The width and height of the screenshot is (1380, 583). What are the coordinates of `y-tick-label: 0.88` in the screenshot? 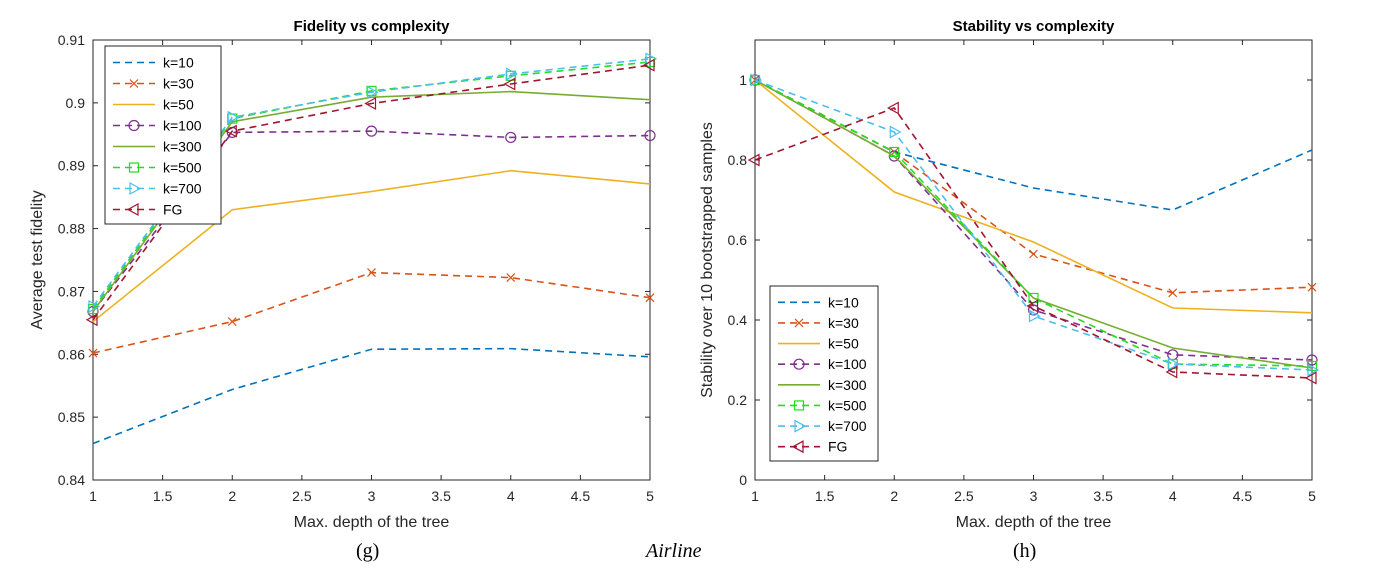 It's located at (71, 229).